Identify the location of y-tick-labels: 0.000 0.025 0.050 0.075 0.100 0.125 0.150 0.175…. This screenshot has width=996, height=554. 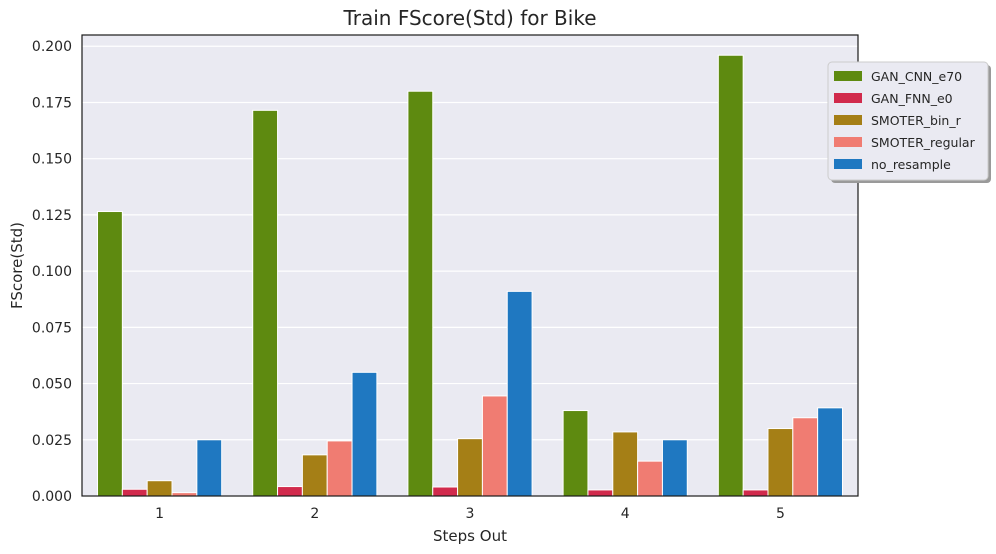
(52, 272).